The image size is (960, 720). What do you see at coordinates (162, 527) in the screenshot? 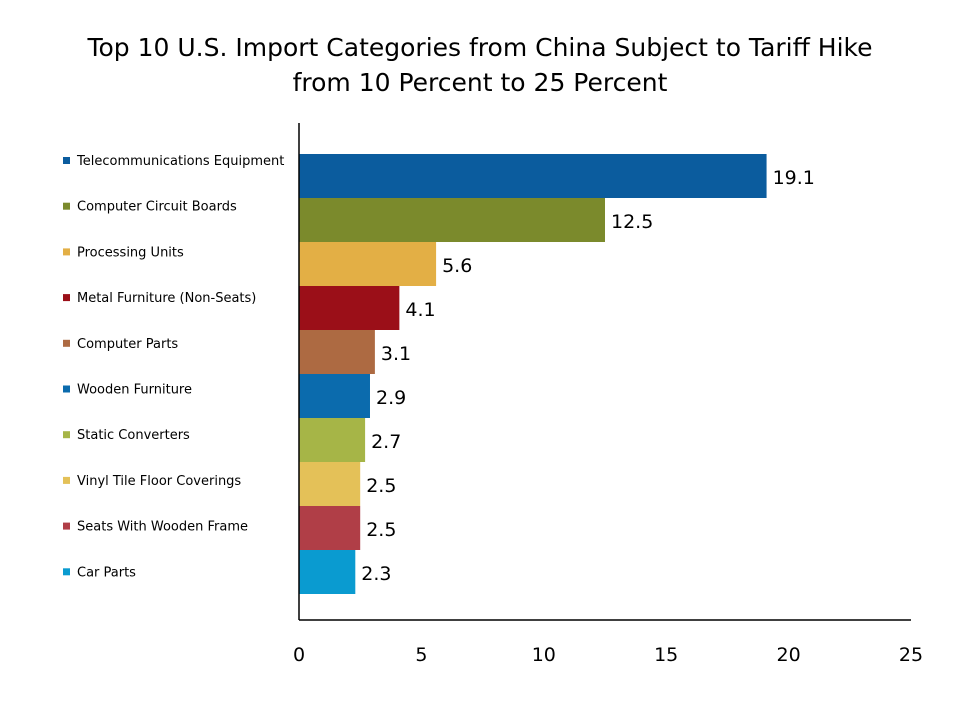
I see `legend-label: Seats With Wooden Frame` at bounding box center [162, 527].